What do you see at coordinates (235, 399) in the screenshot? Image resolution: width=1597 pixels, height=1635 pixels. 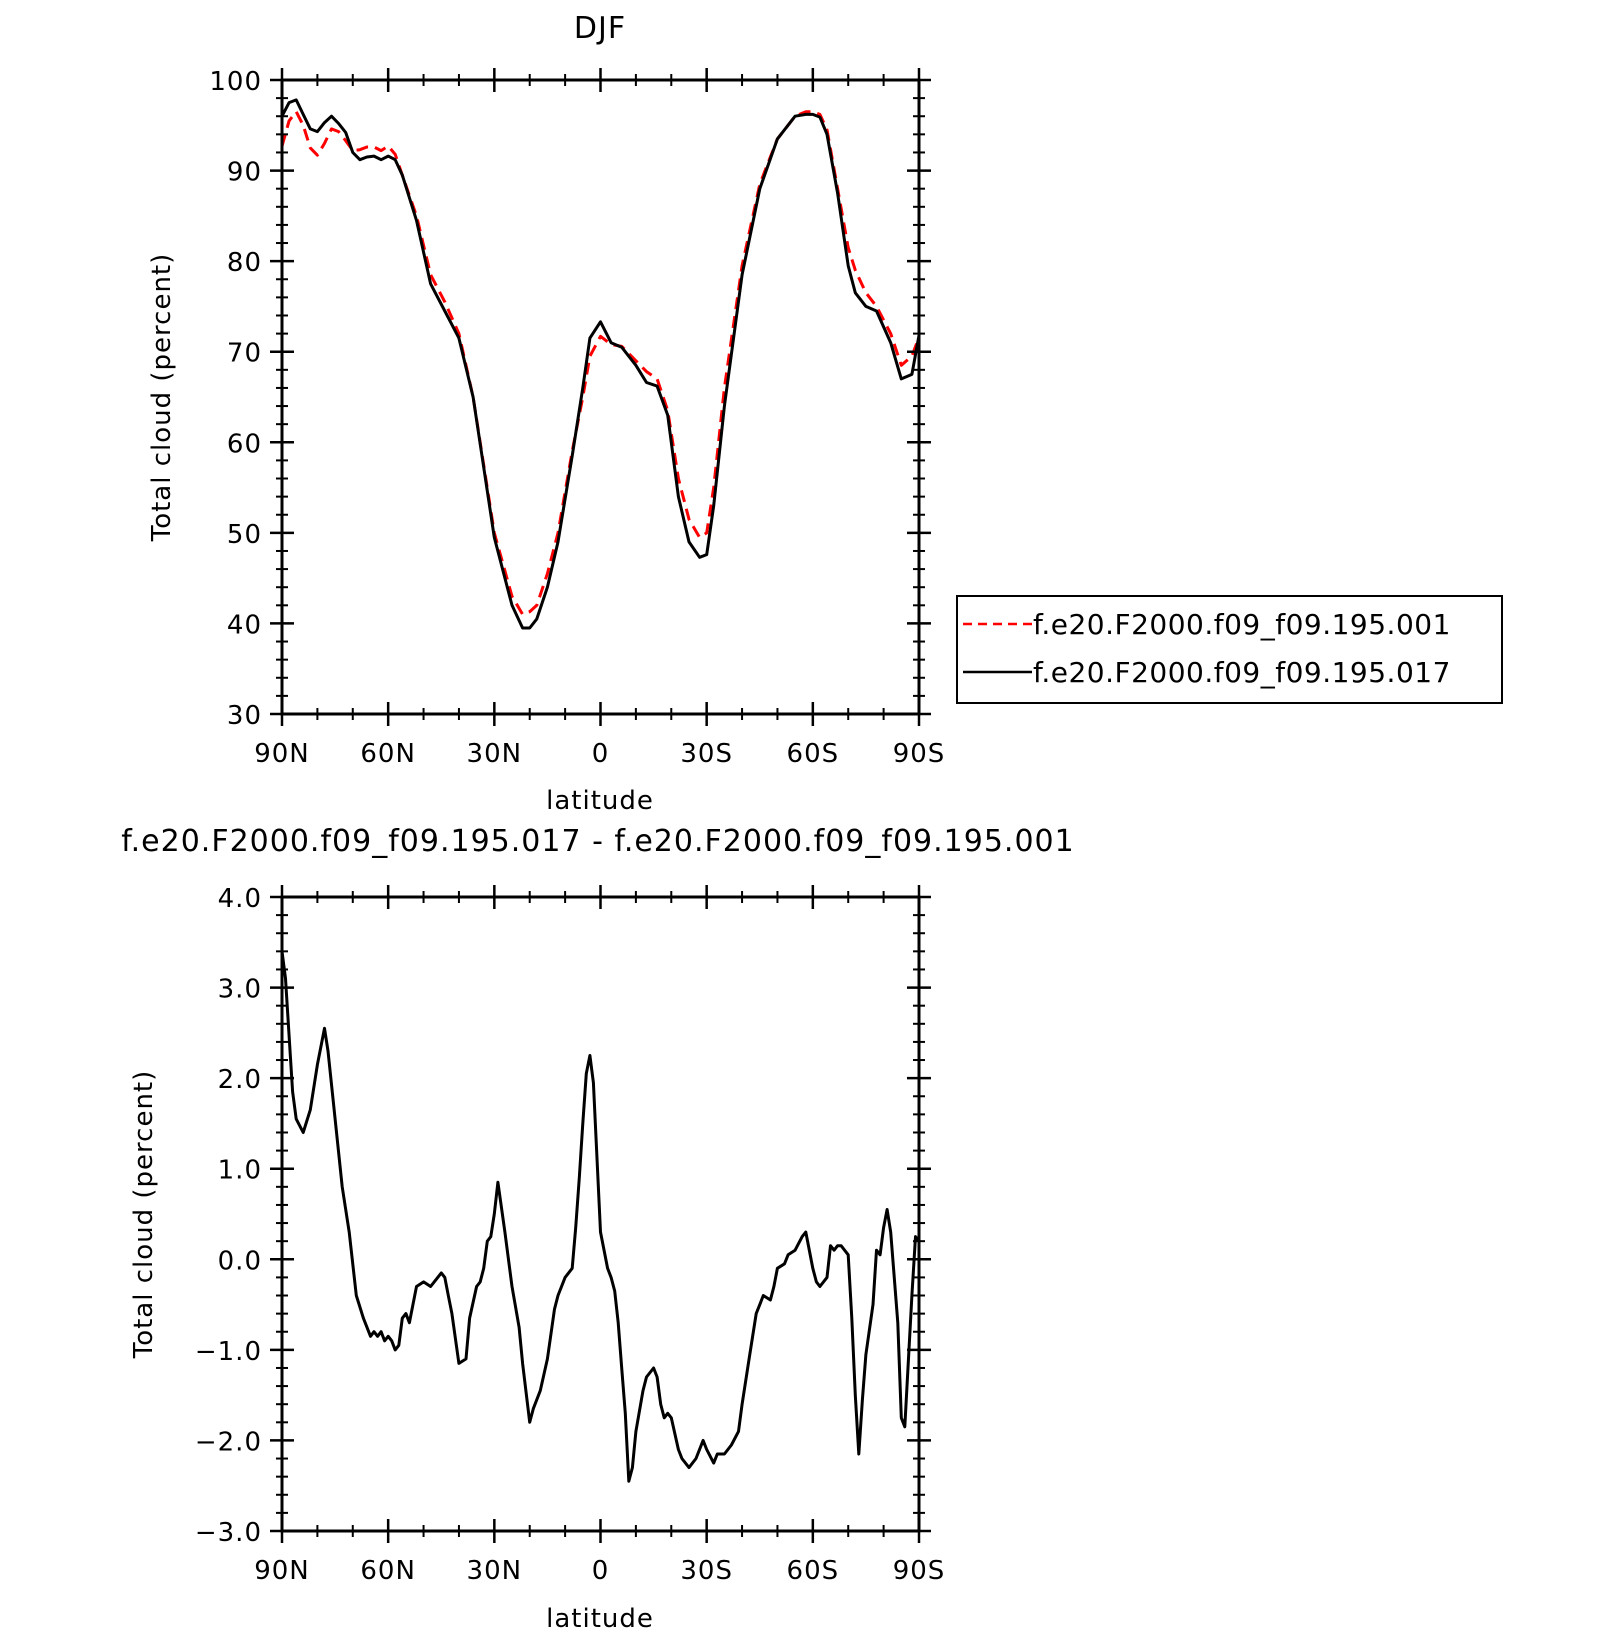 I see `top-y-tick-labels: 30 40 50 60 70 80 90 100` at bounding box center [235, 399].